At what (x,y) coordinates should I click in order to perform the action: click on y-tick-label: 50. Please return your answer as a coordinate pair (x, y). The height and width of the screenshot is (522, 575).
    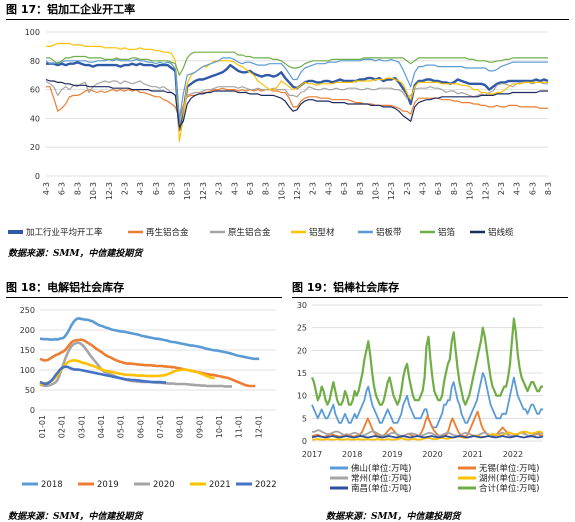
    Looking at the image, I should click on (30, 390).